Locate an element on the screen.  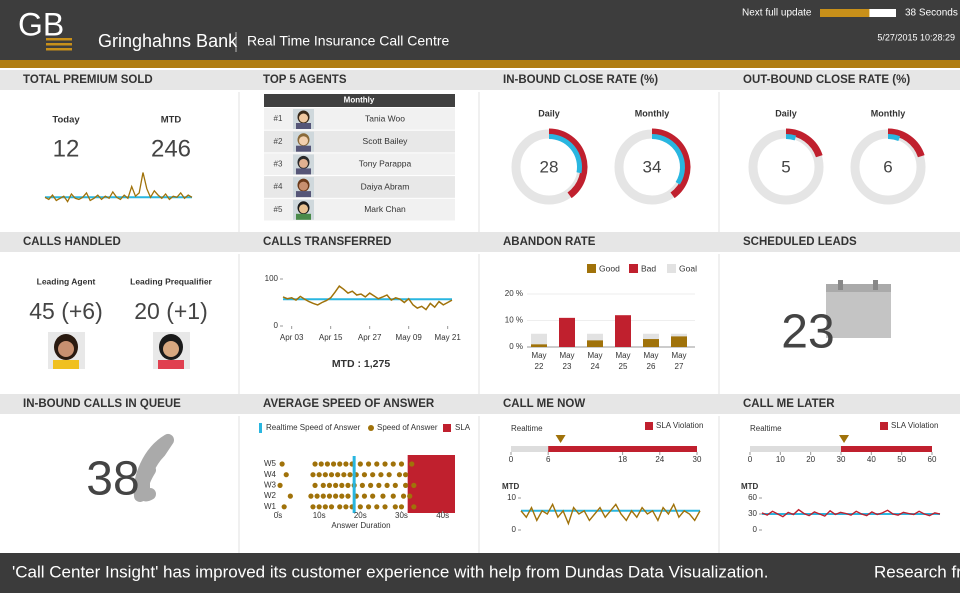
phone-icon is located at coordinates (153, 468).